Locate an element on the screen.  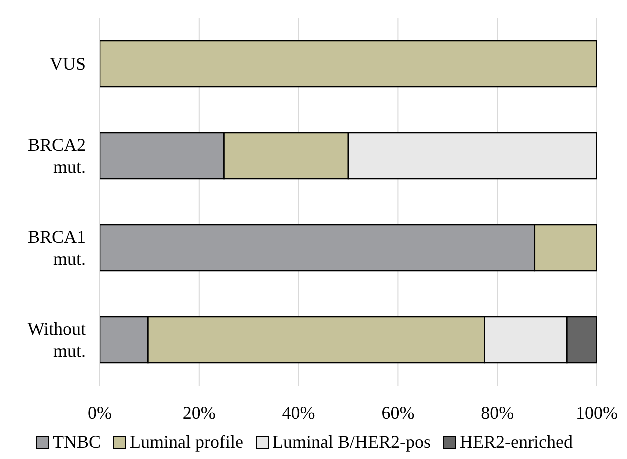
legend-label: Luminal B/HER2-pos is located at coordinates (351, 442).